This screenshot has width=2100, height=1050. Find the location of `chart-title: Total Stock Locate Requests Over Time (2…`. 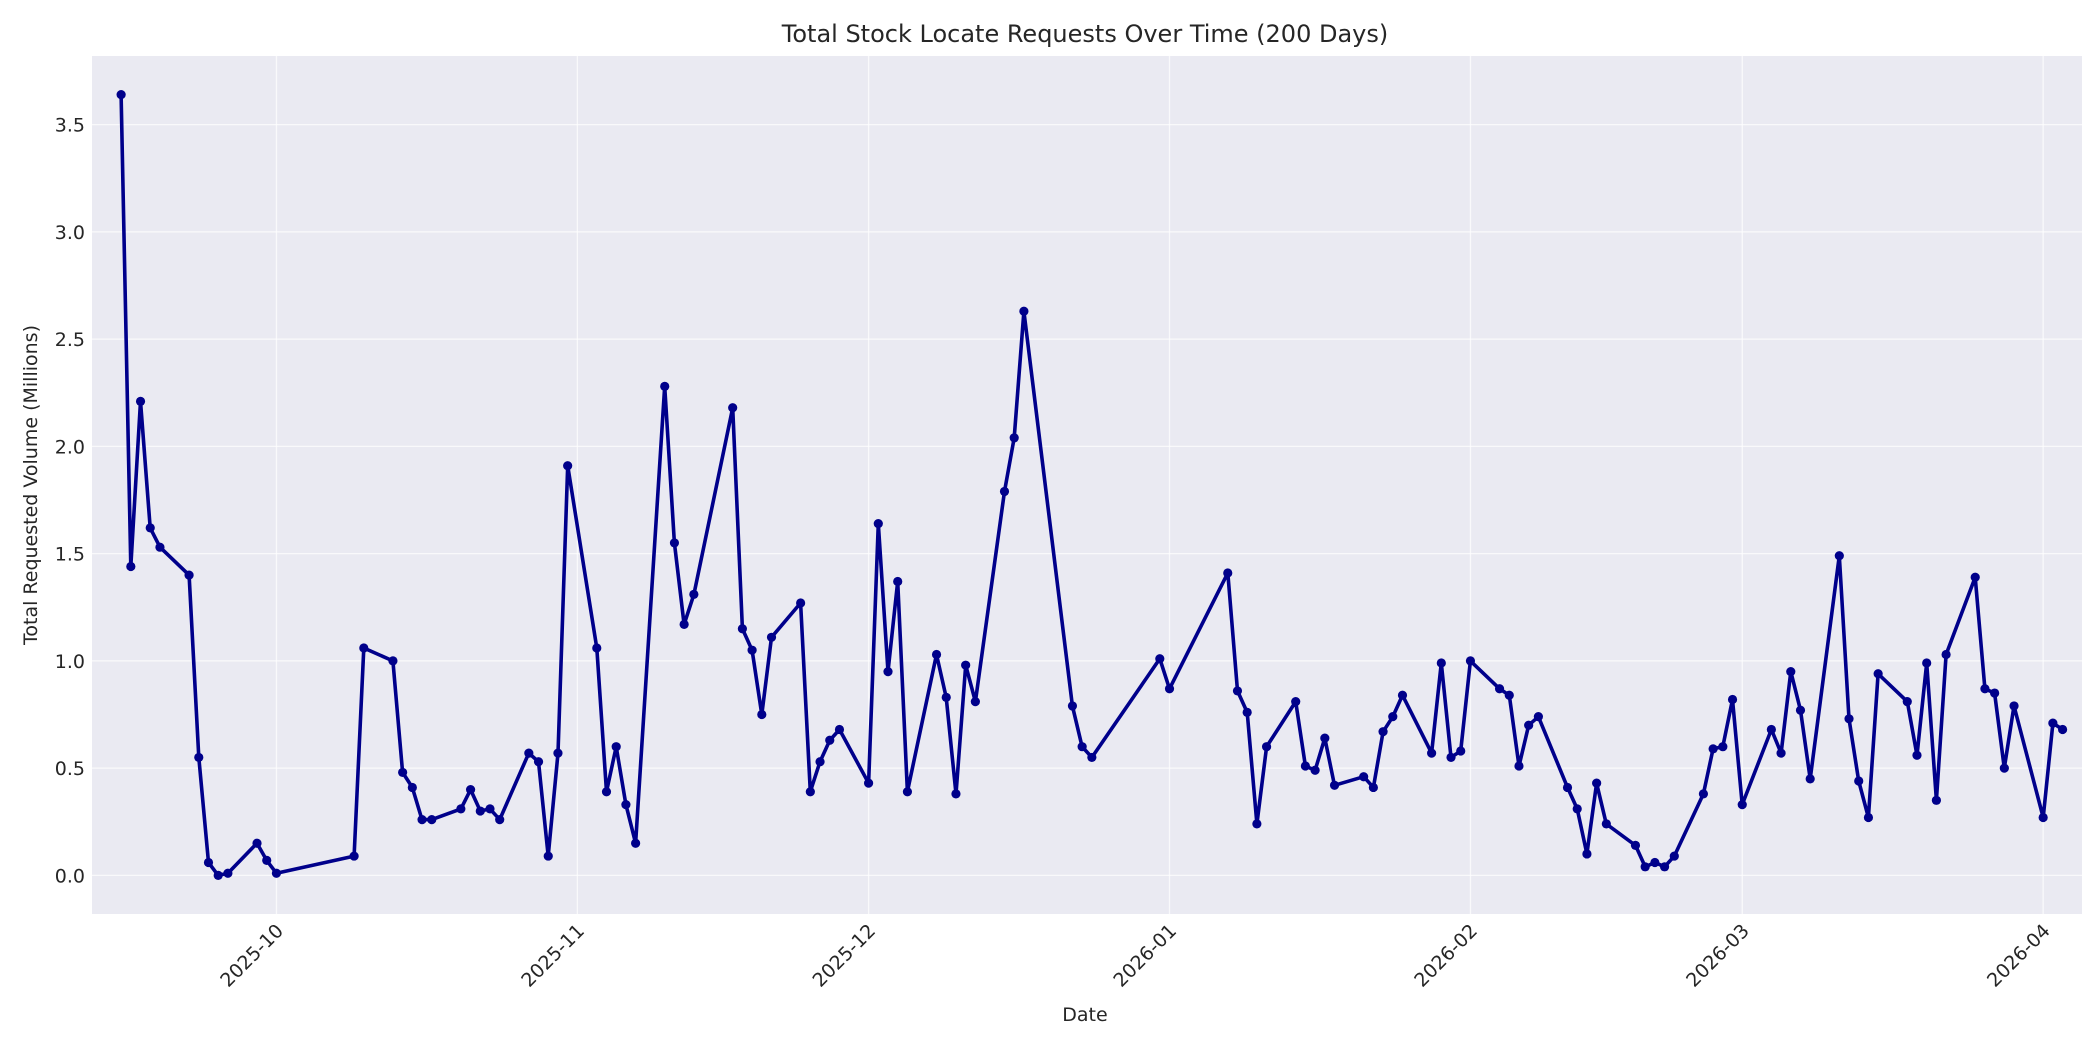

chart-title: Total Stock Locate Requests Over Time (2… is located at coordinates (1084, 34).